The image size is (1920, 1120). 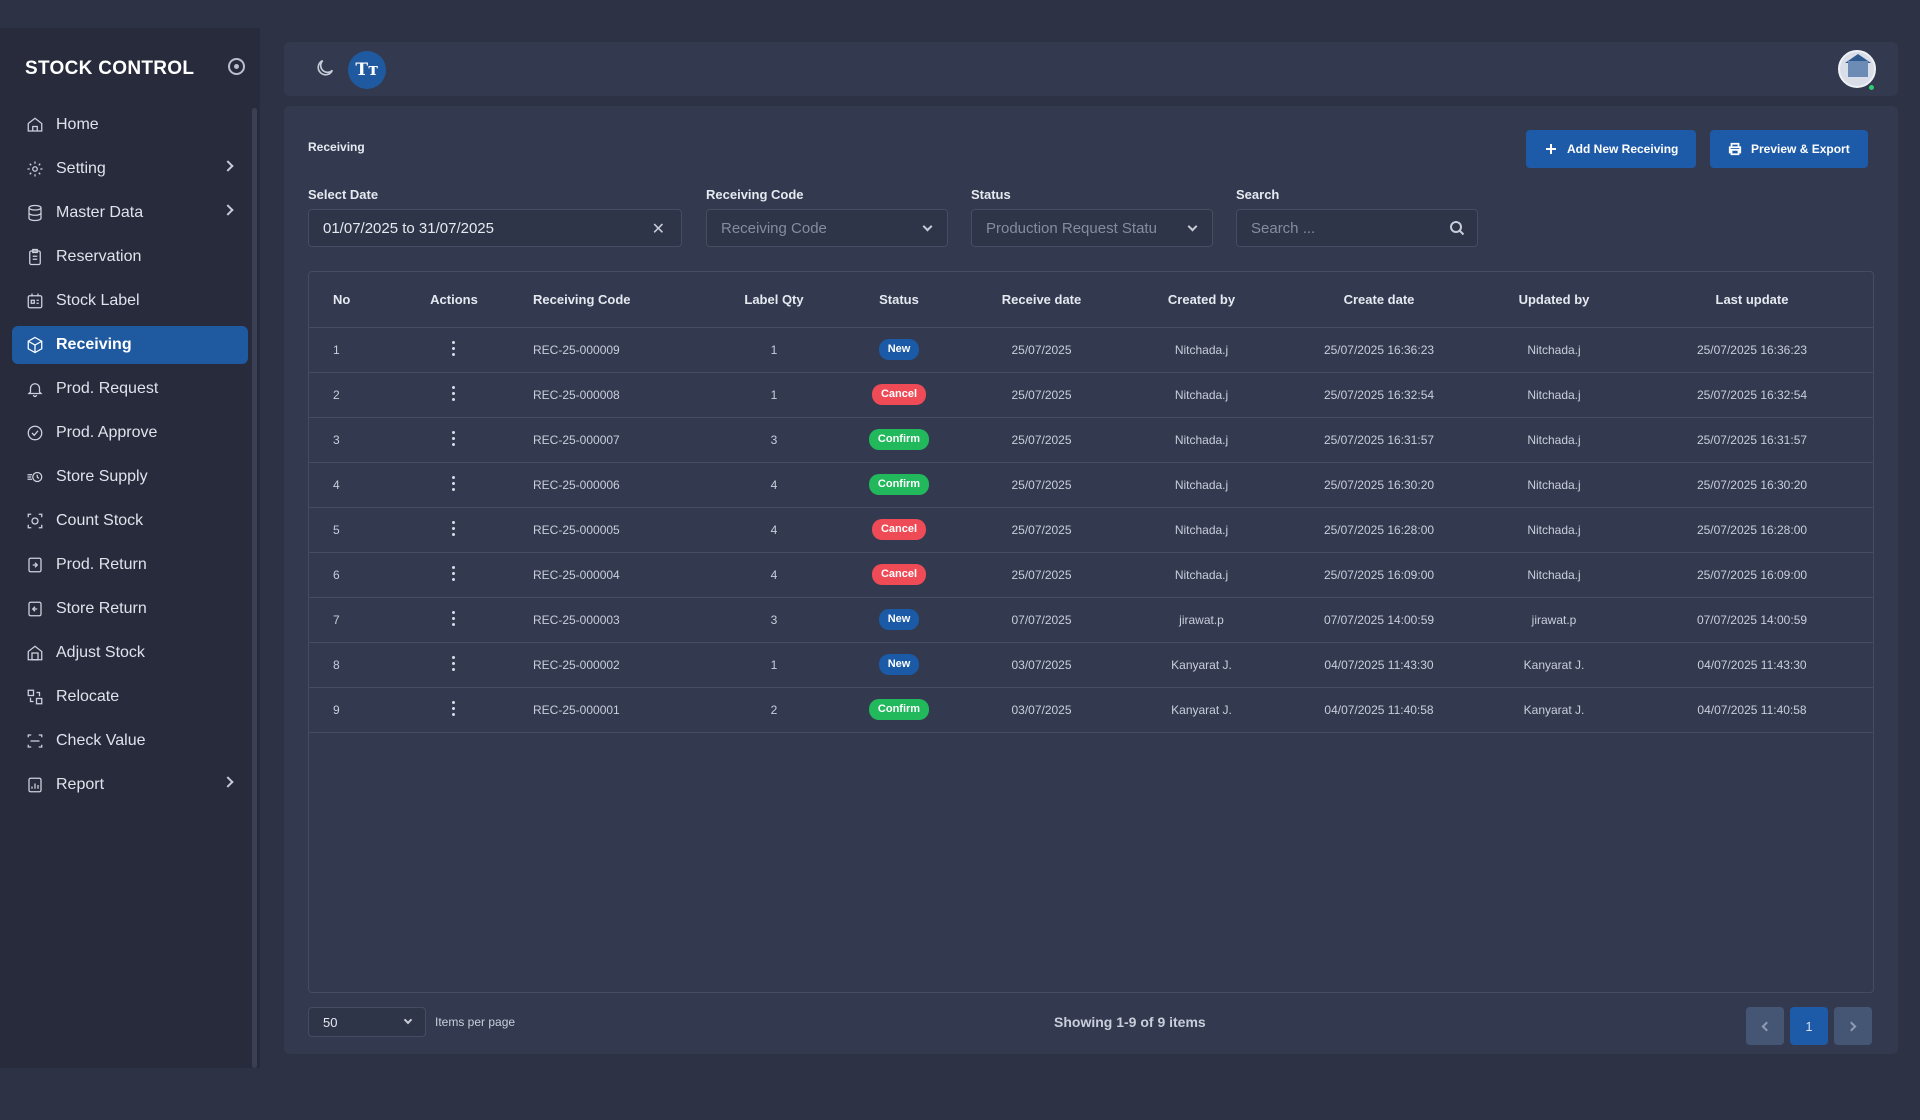 I want to click on column-header-label-qty: Label Qty, so click(x=774, y=300).